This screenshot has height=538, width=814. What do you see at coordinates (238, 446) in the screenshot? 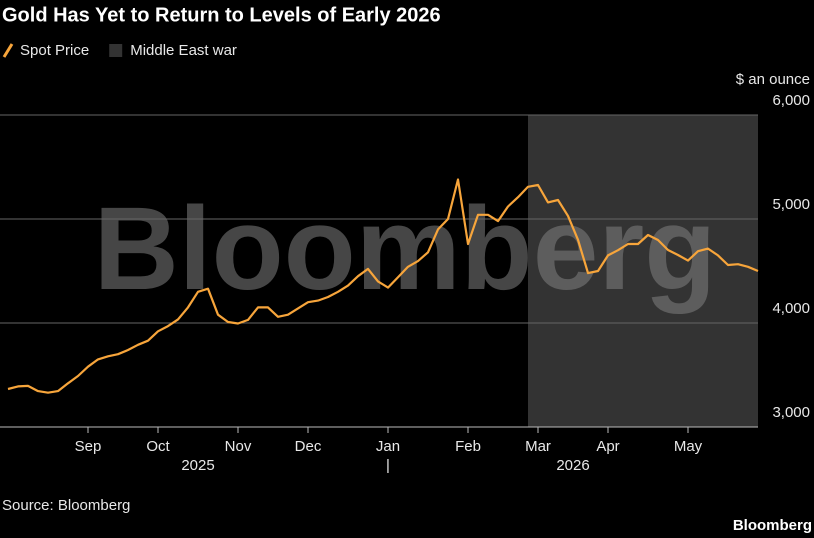
I see `x-tick-label: Nov` at bounding box center [238, 446].